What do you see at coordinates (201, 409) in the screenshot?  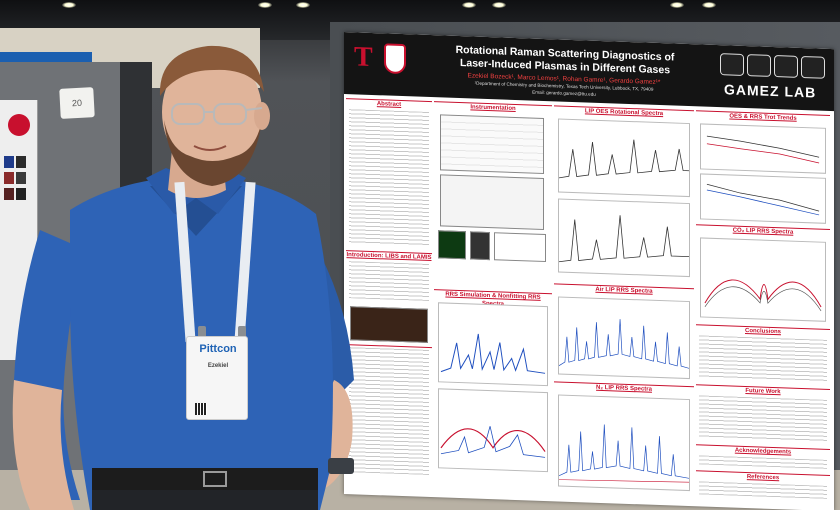 I see `badge-qr-code` at bounding box center [201, 409].